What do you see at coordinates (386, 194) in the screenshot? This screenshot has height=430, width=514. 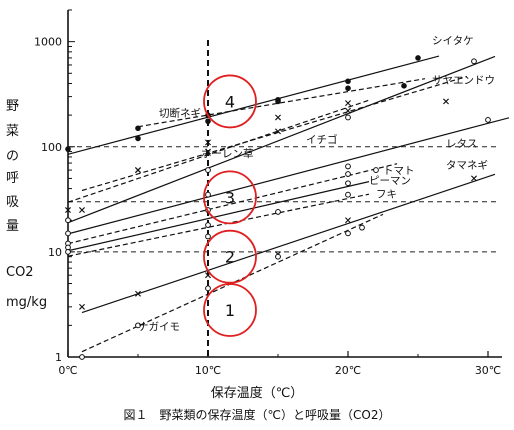 I see `series-label: フキ` at bounding box center [386, 194].